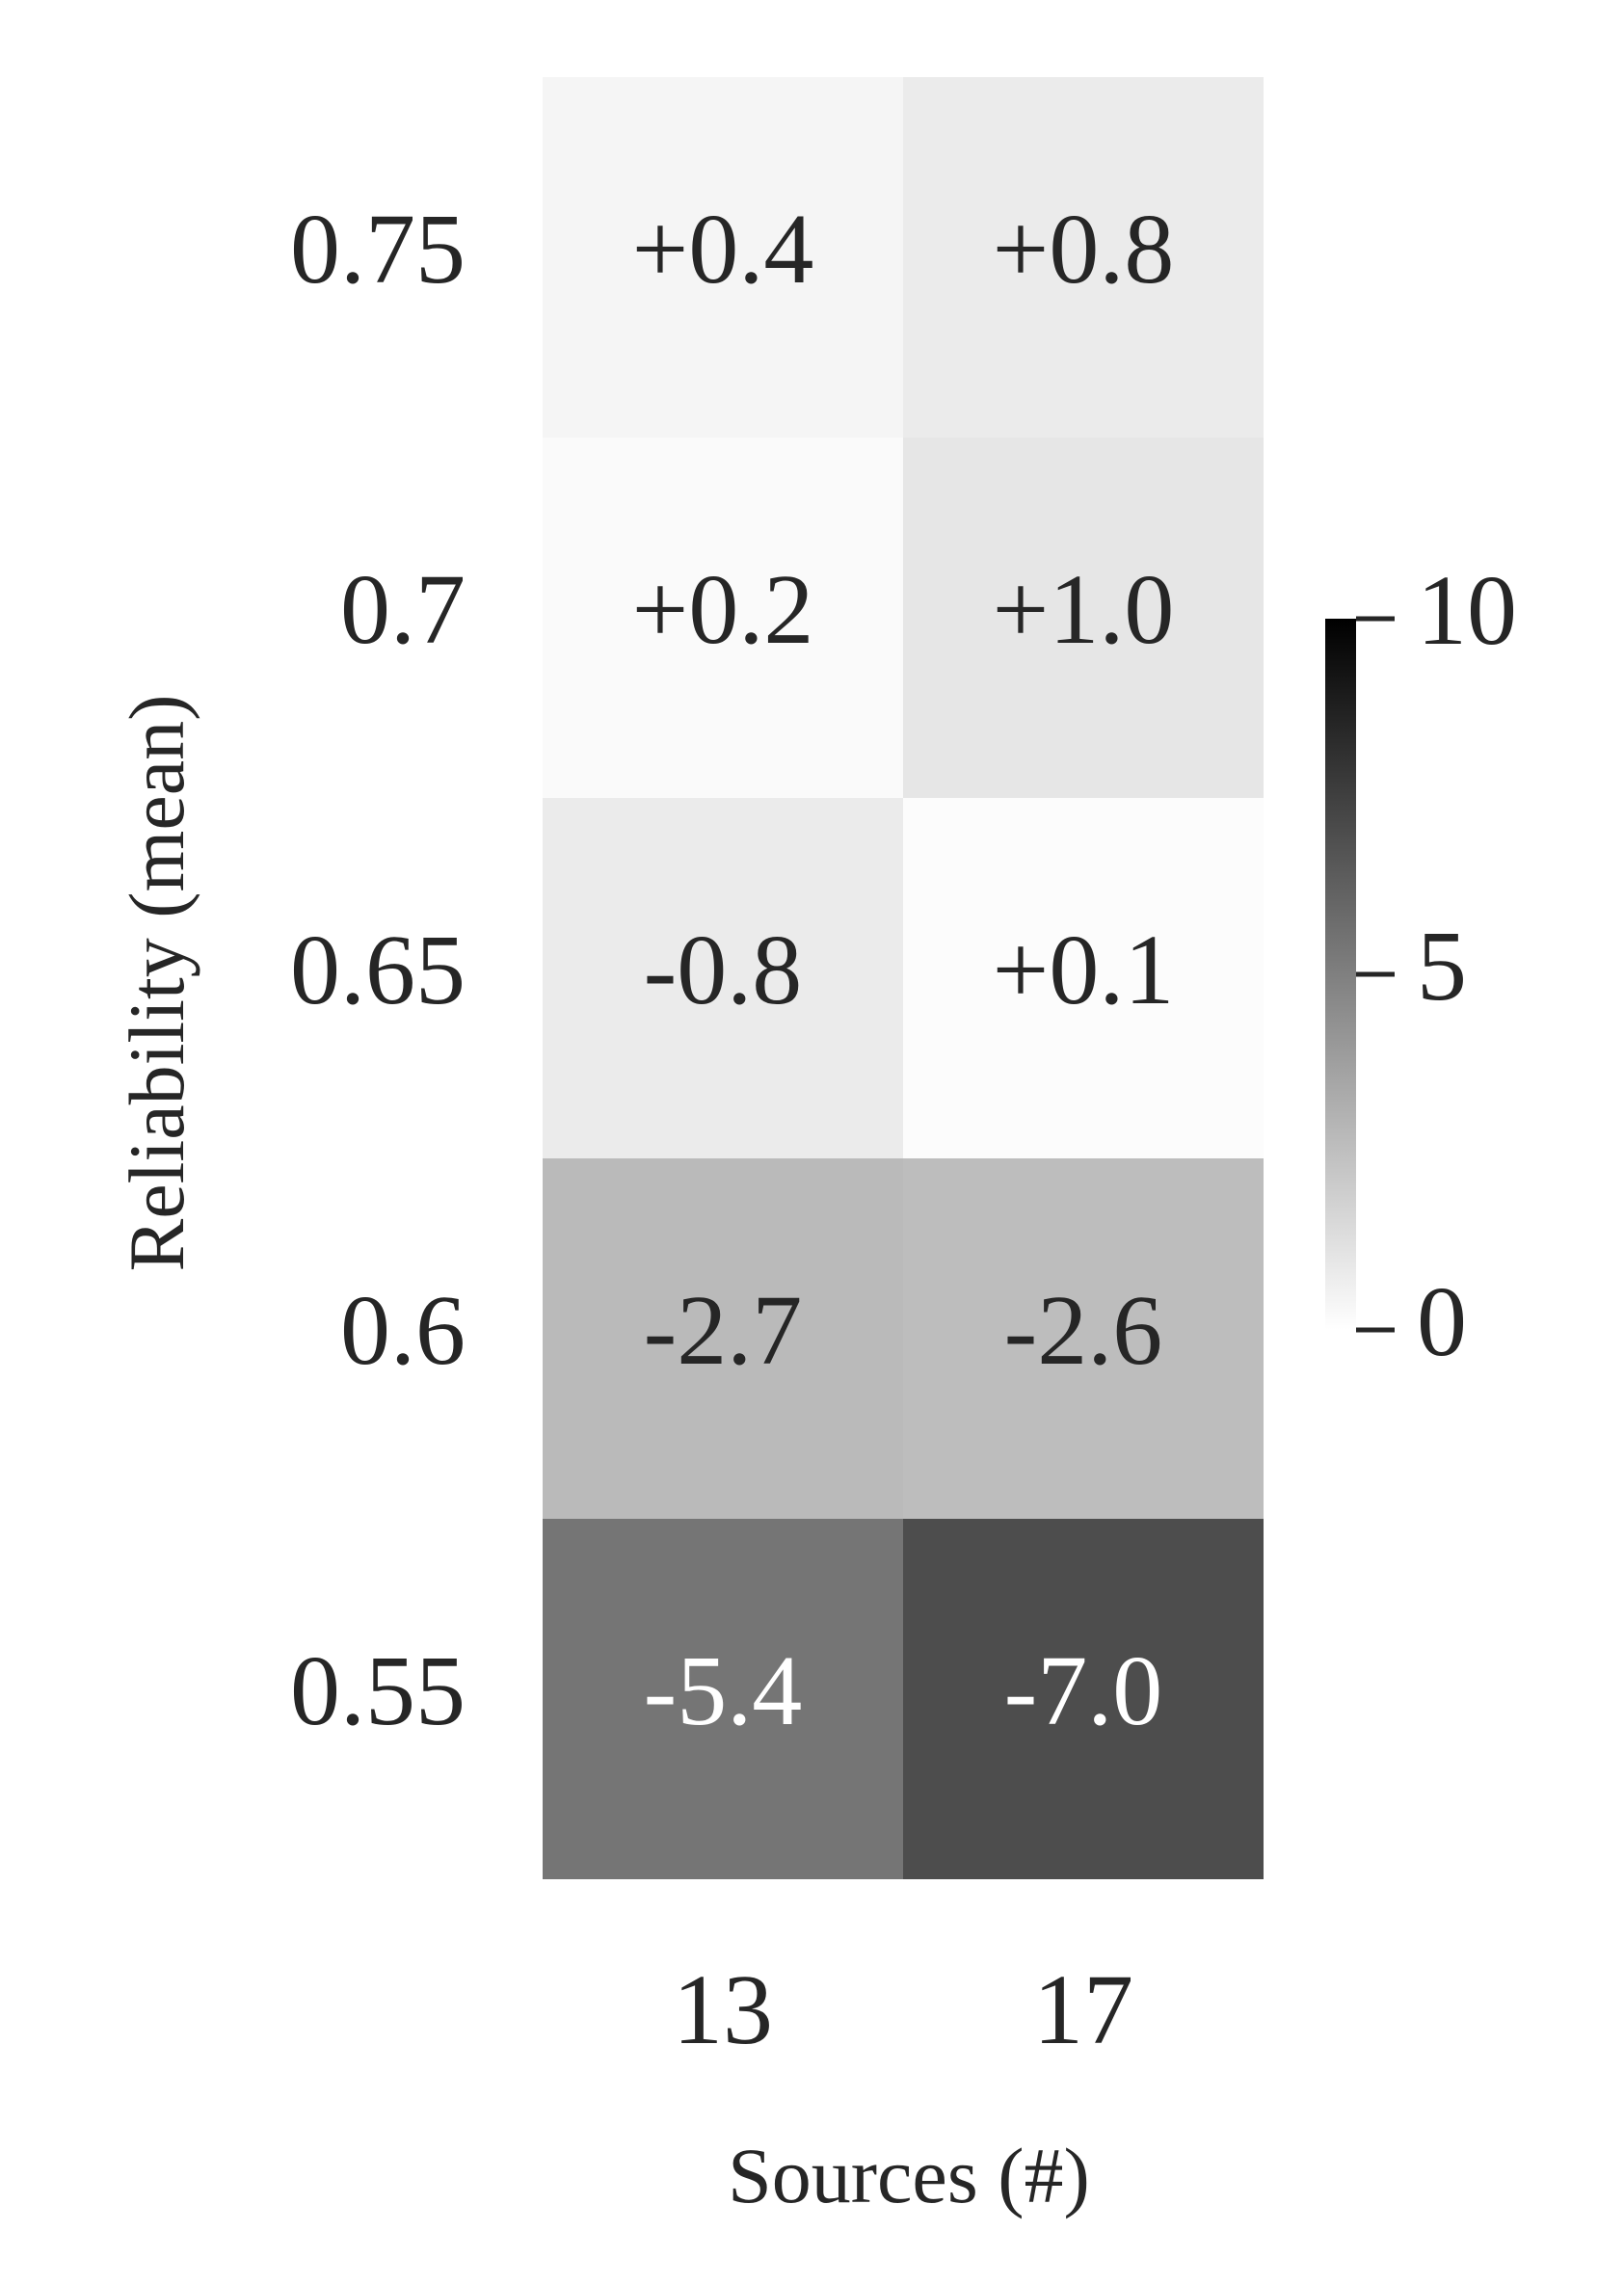 The height and width of the screenshot is (2284, 1624). What do you see at coordinates (403, 609) in the screenshot?
I see `y-tick-label: 0.7` at bounding box center [403, 609].